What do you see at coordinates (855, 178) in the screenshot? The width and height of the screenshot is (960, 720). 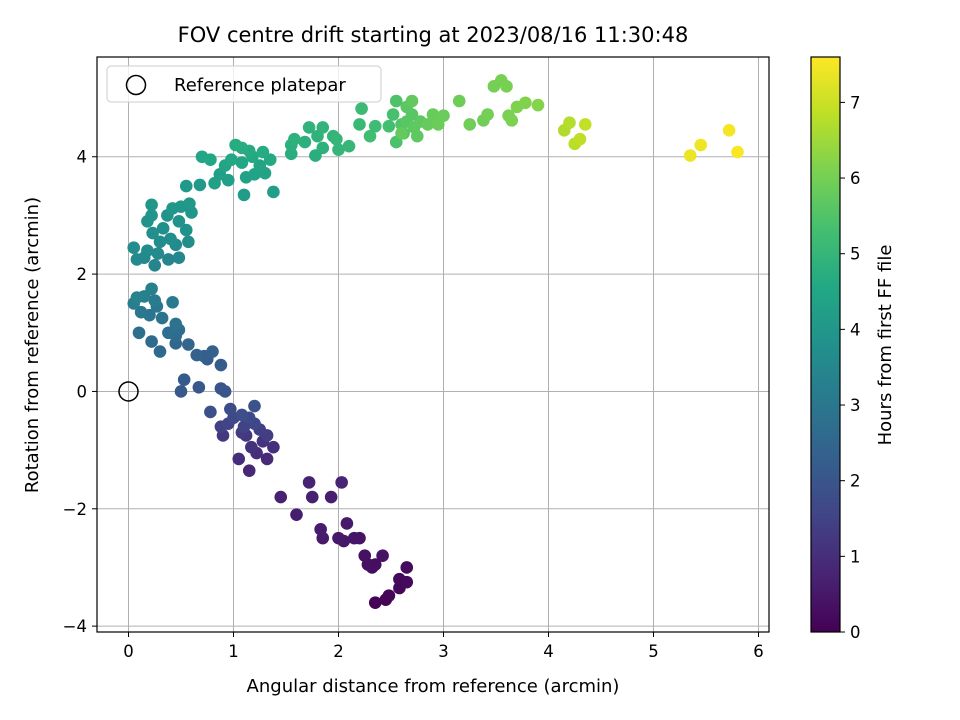 I see `colorbar-tick-label: 6` at bounding box center [855, 178].